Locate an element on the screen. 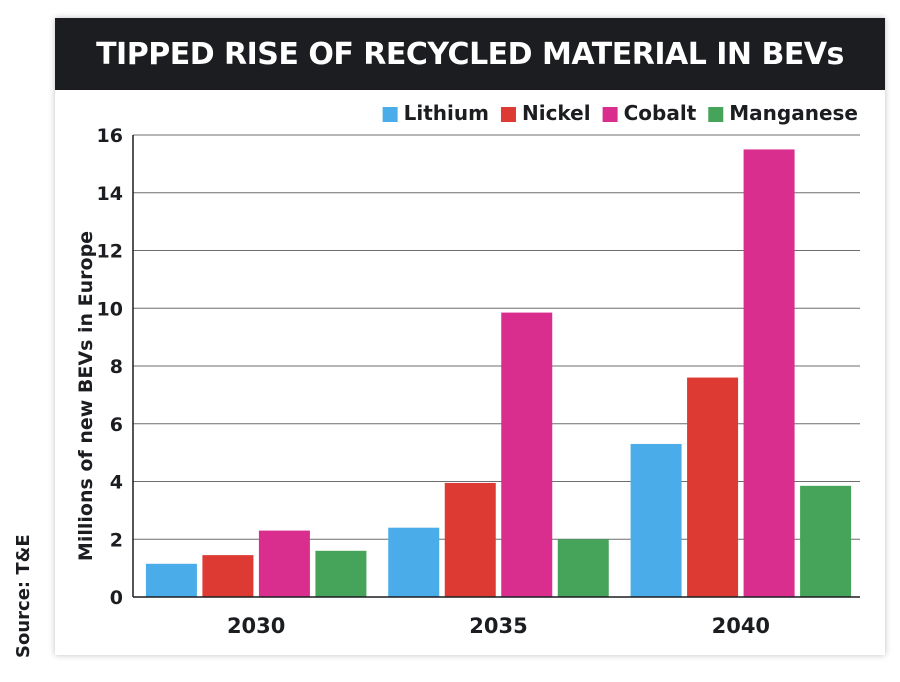 The height and width of the screenshot is (682, 900). legend-item-cobalt: Cobalt is located at coordinates (649, 113).